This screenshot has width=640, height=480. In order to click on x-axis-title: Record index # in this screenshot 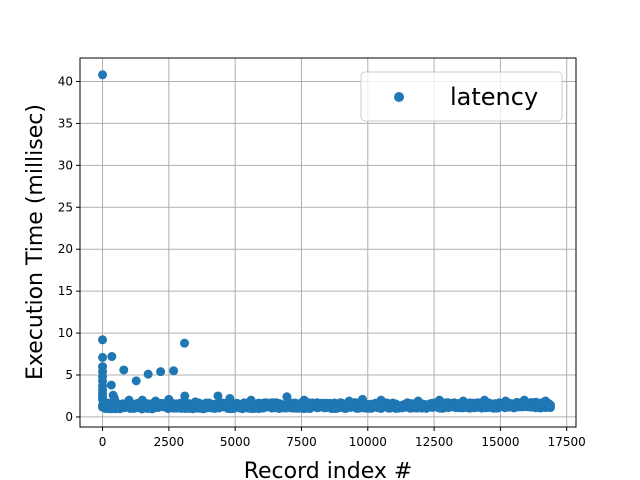, I will do `click(328, 469)`.